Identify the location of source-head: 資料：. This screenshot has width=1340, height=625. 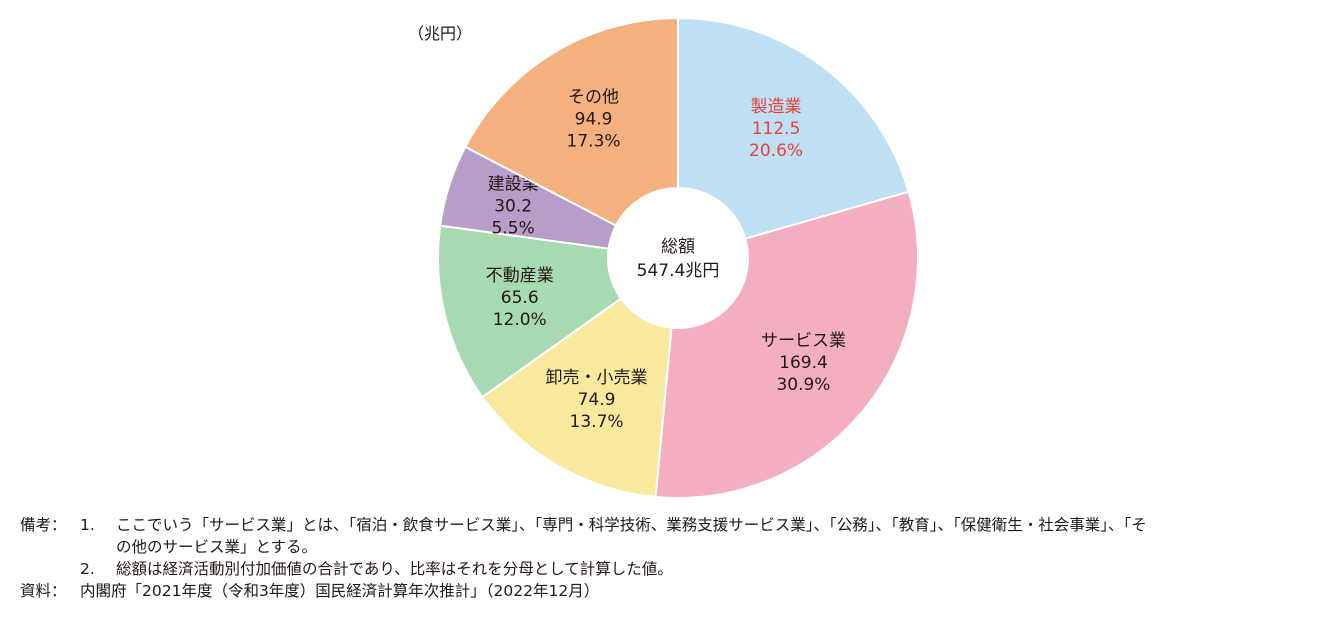
(43, 591).